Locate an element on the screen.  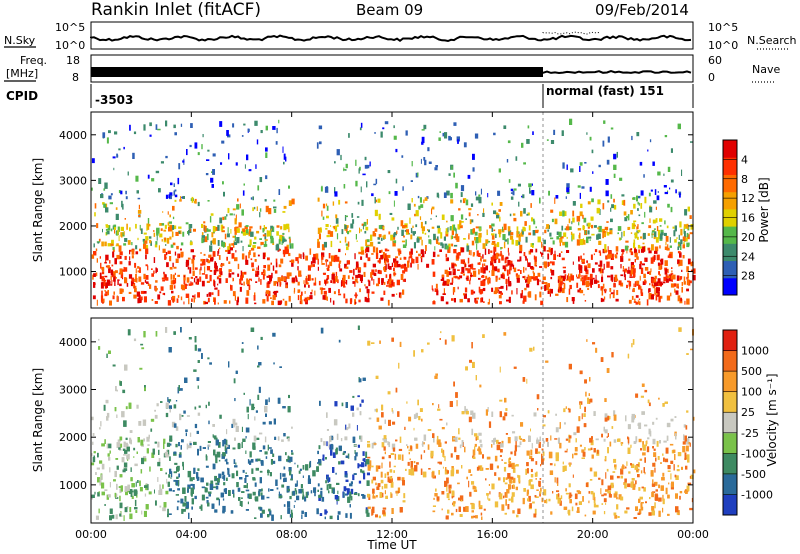
colorbar-swatch is located at coordinates (730, 149).